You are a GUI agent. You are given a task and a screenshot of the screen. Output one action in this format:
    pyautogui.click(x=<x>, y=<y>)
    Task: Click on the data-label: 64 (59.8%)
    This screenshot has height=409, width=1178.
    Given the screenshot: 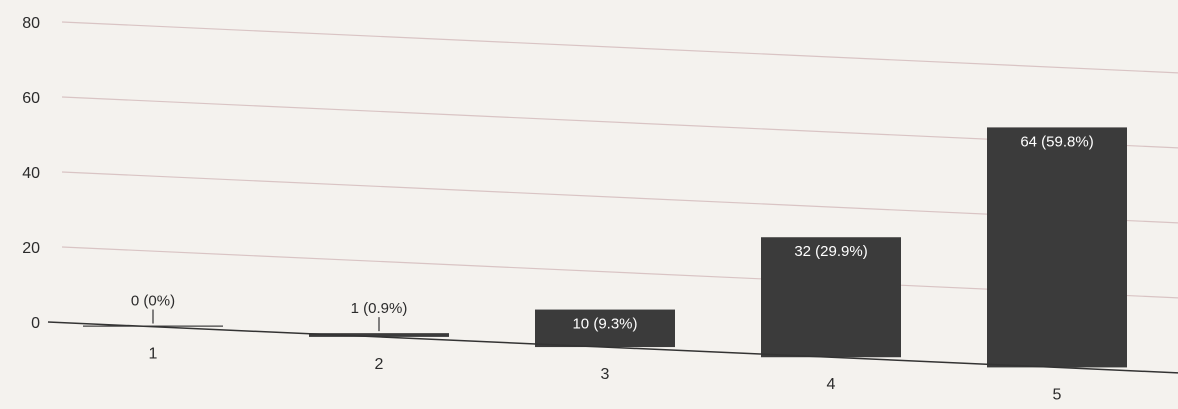 What is the action you would take?
    pyautogui.click(x=1056, y=141)
    